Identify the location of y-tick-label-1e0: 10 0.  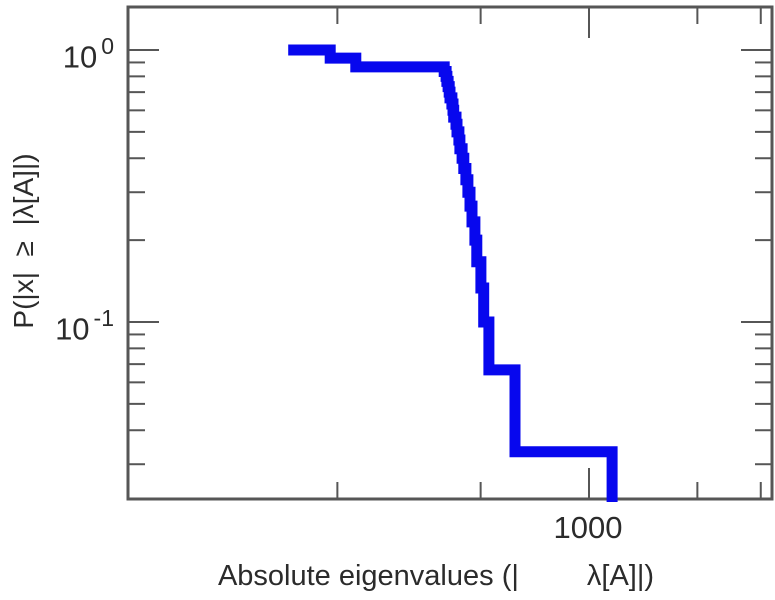
(75, 52).